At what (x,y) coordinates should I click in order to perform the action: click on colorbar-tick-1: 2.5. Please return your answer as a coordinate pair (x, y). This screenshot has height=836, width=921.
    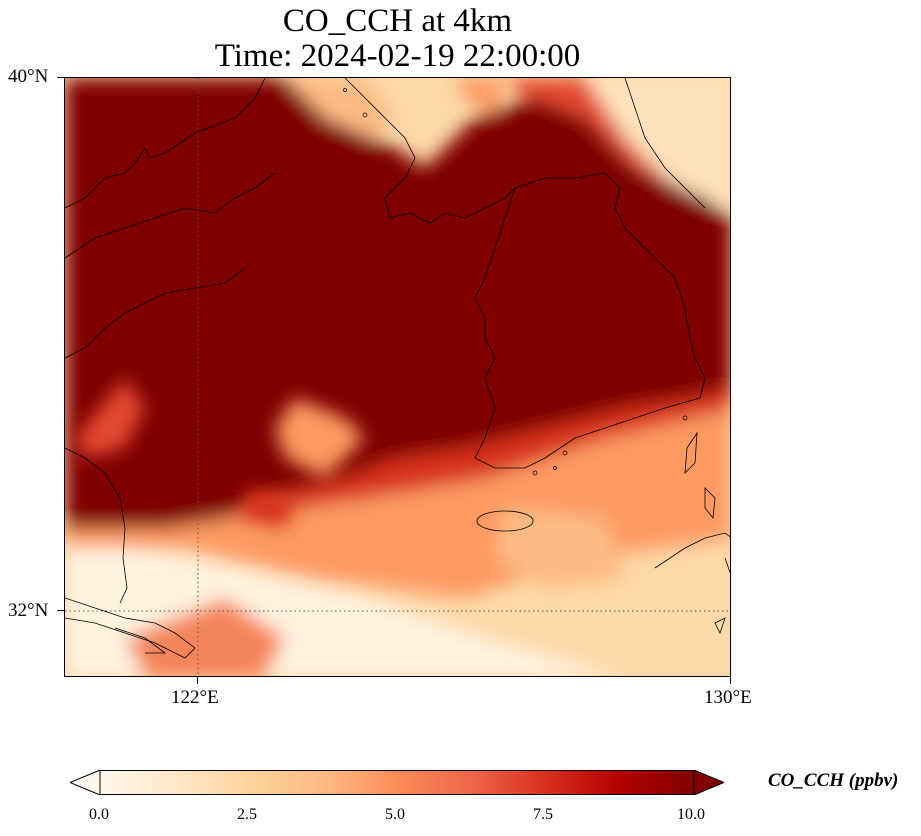
    Looking at the image, I should click on (247, 814).